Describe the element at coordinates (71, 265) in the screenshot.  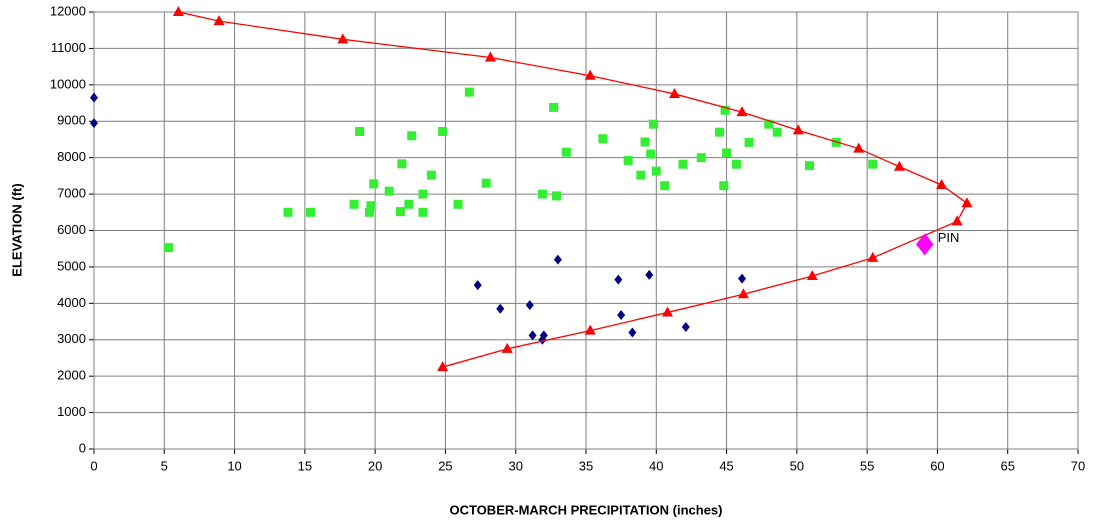
I see `y-tick-label: 5000` at that location.